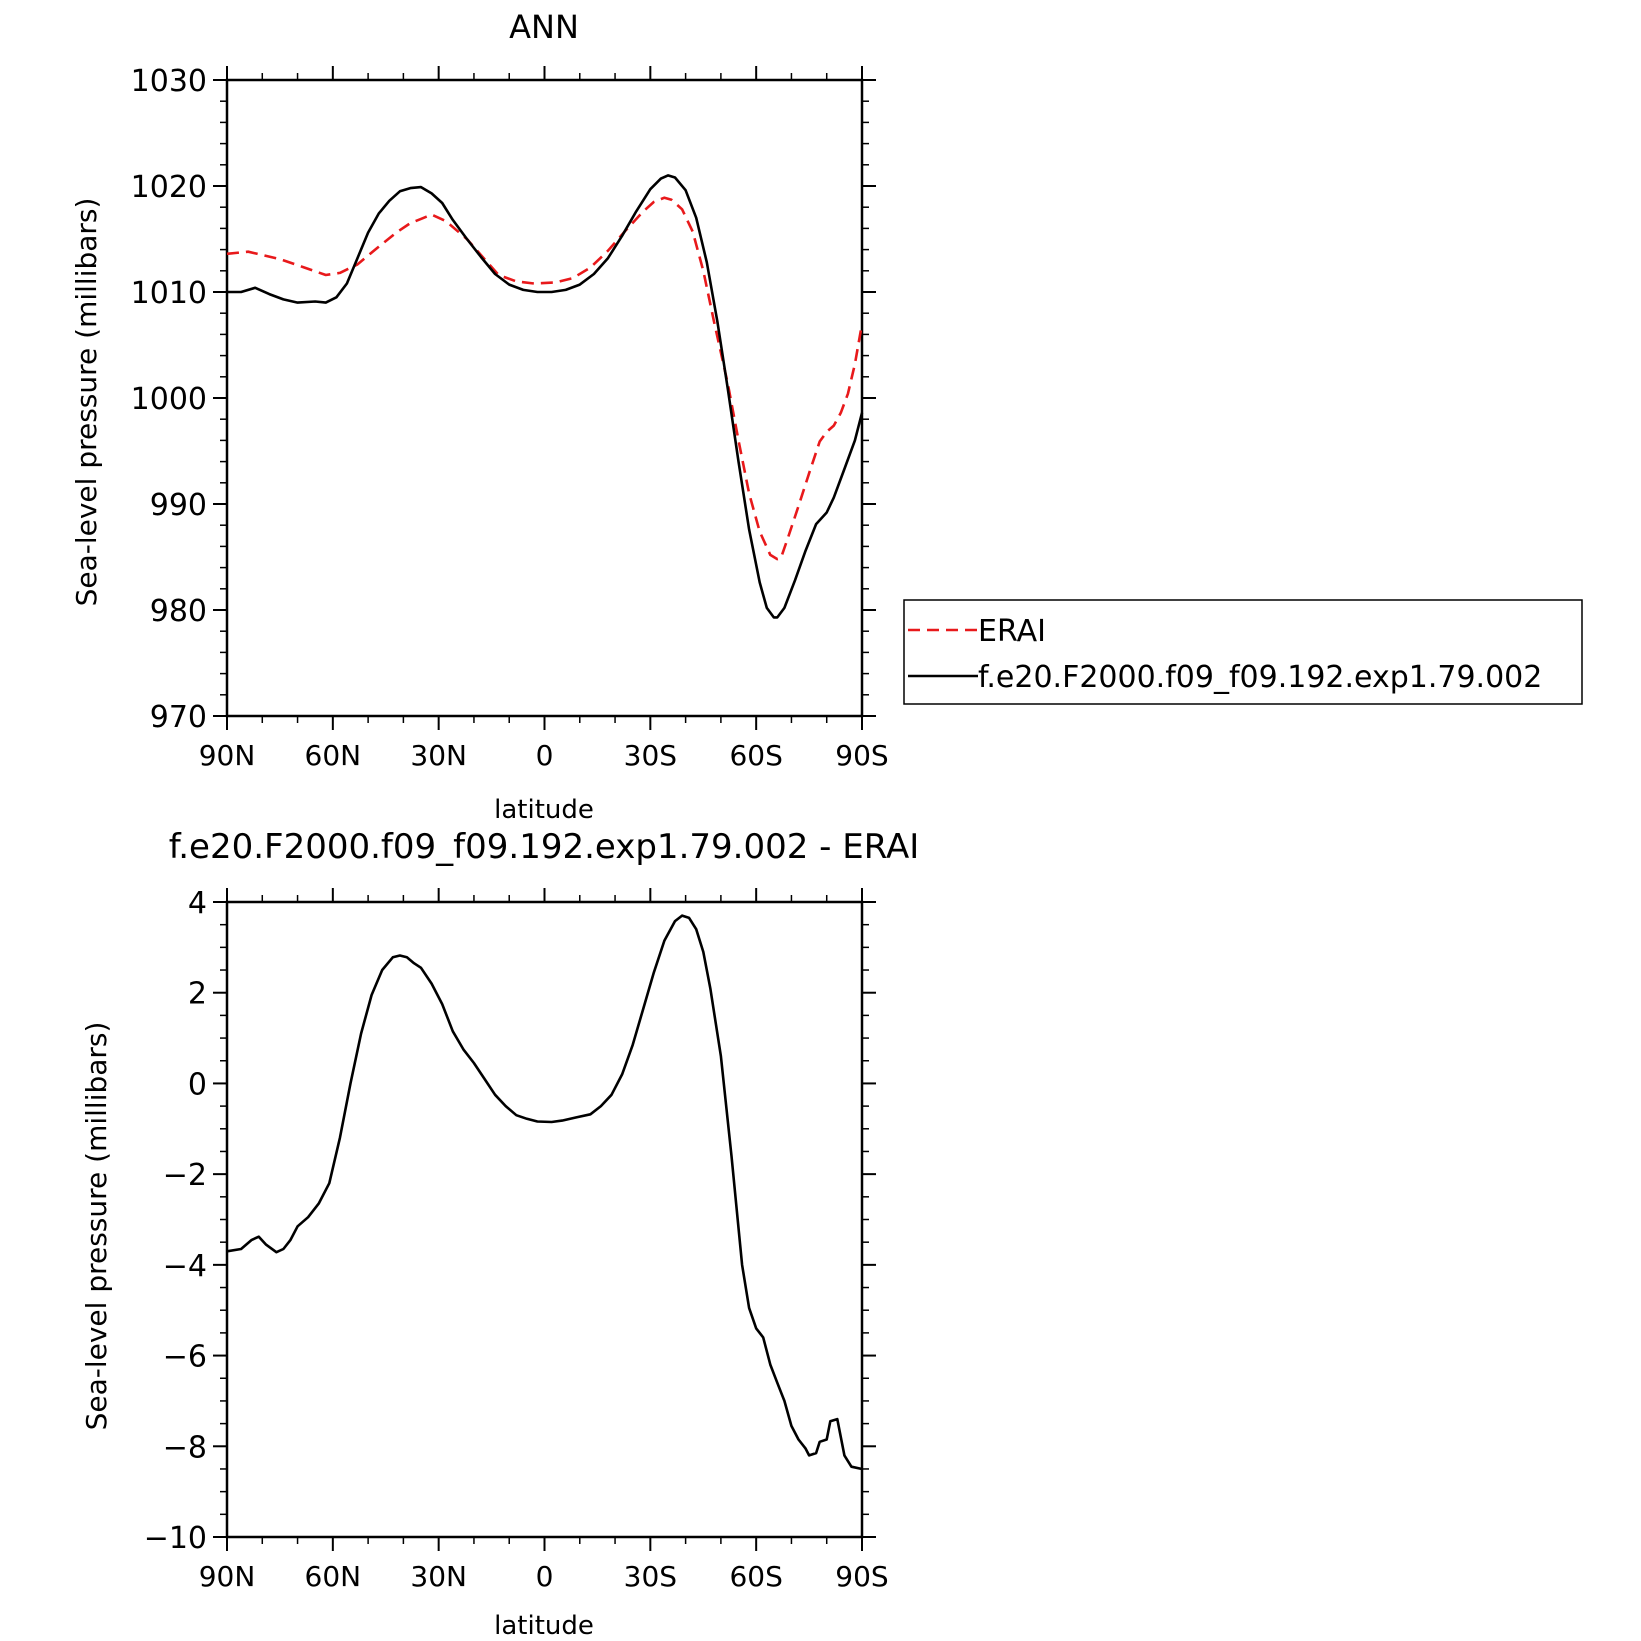 The image size is (1641, 1641). I want to click on y-tick-label: 970, so click(178, 717).